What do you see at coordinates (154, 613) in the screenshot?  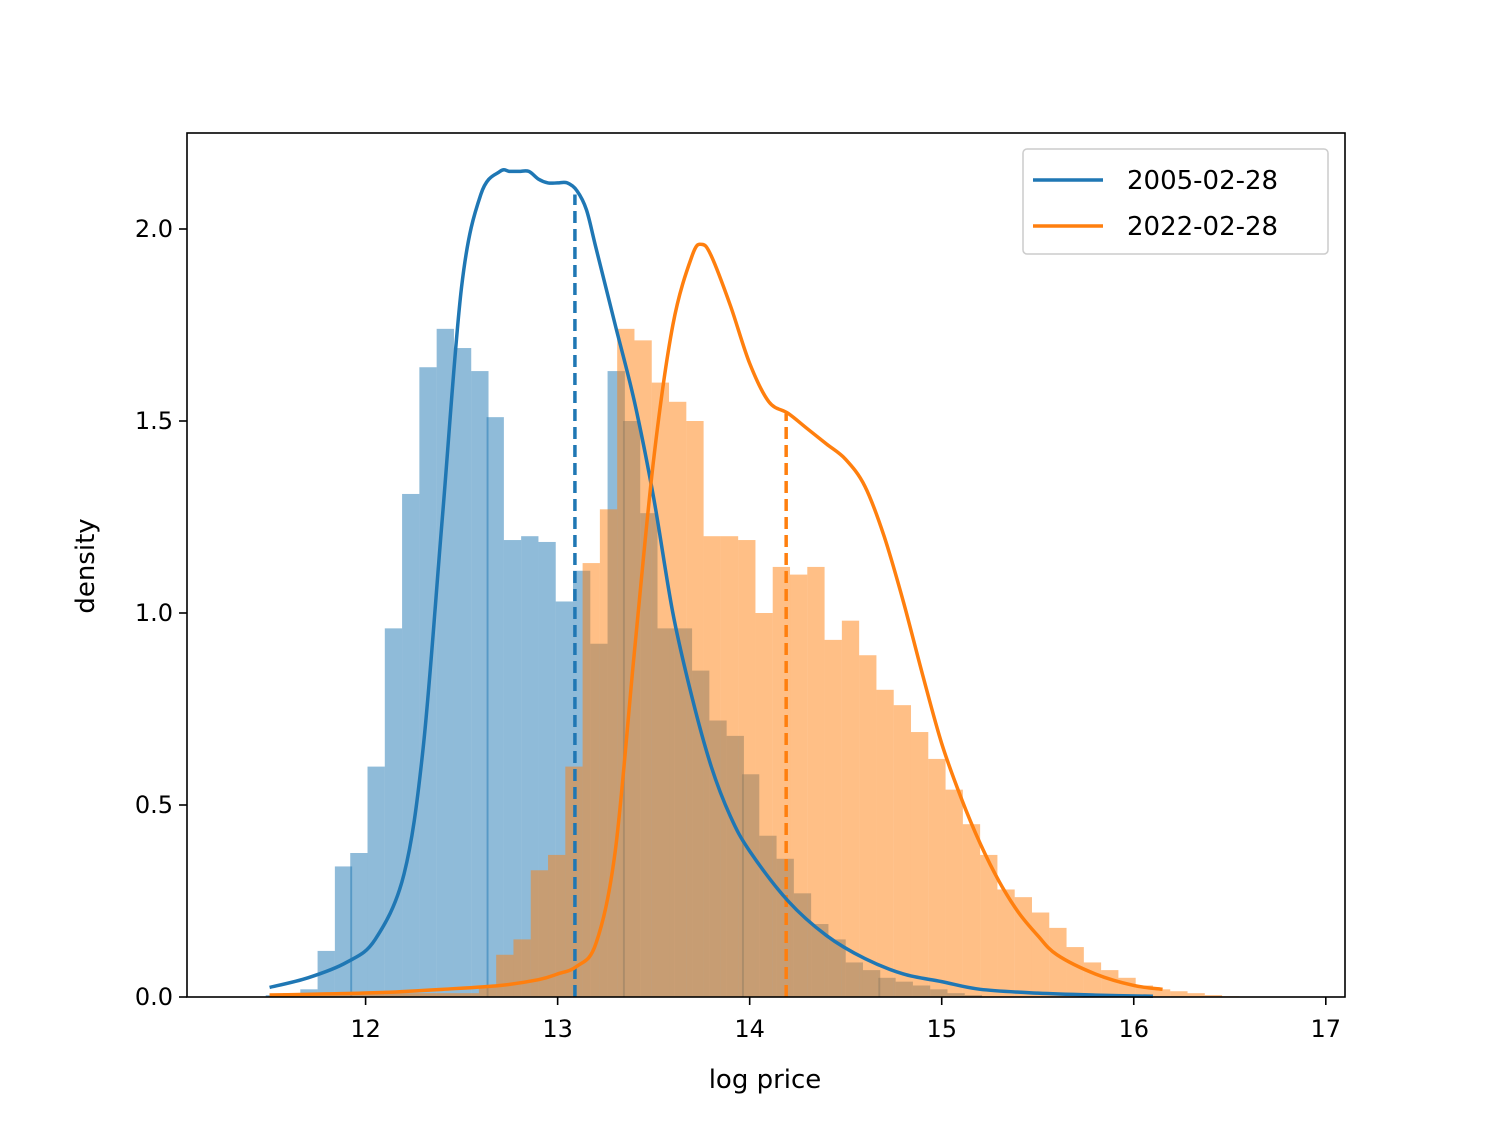 I see `y-tick-label: 1.0` at bounding box center [154, 613].